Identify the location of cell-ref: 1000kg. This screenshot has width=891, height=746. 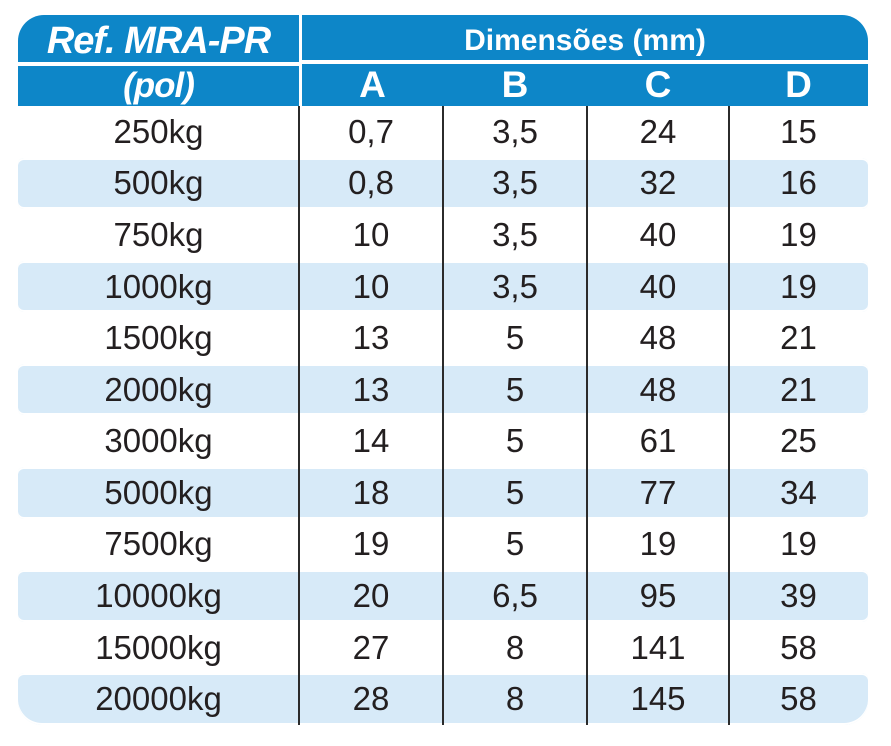
(158, 286).